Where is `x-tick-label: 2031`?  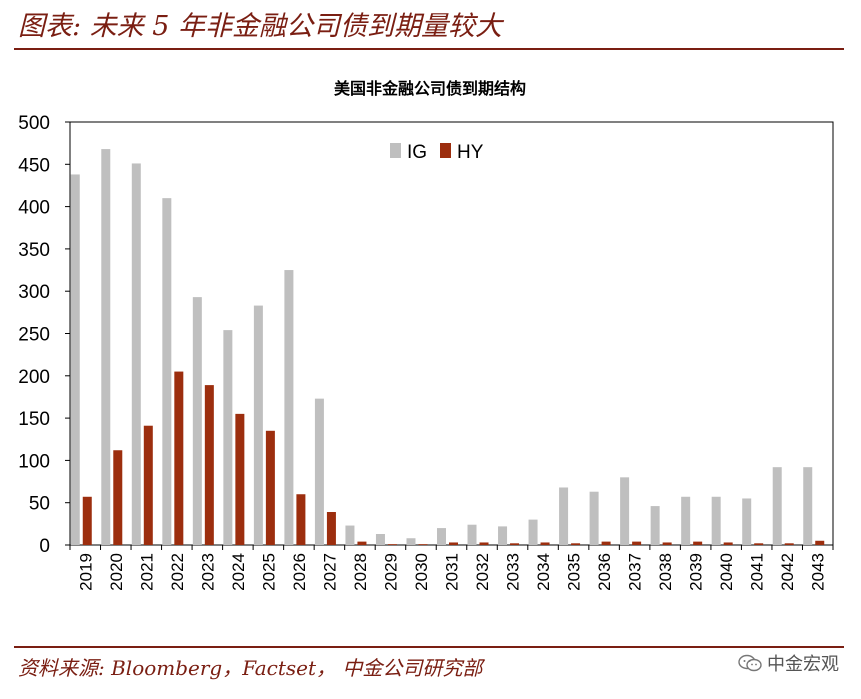
x-tick-label: 2031 is located at coordinates (452, 572).